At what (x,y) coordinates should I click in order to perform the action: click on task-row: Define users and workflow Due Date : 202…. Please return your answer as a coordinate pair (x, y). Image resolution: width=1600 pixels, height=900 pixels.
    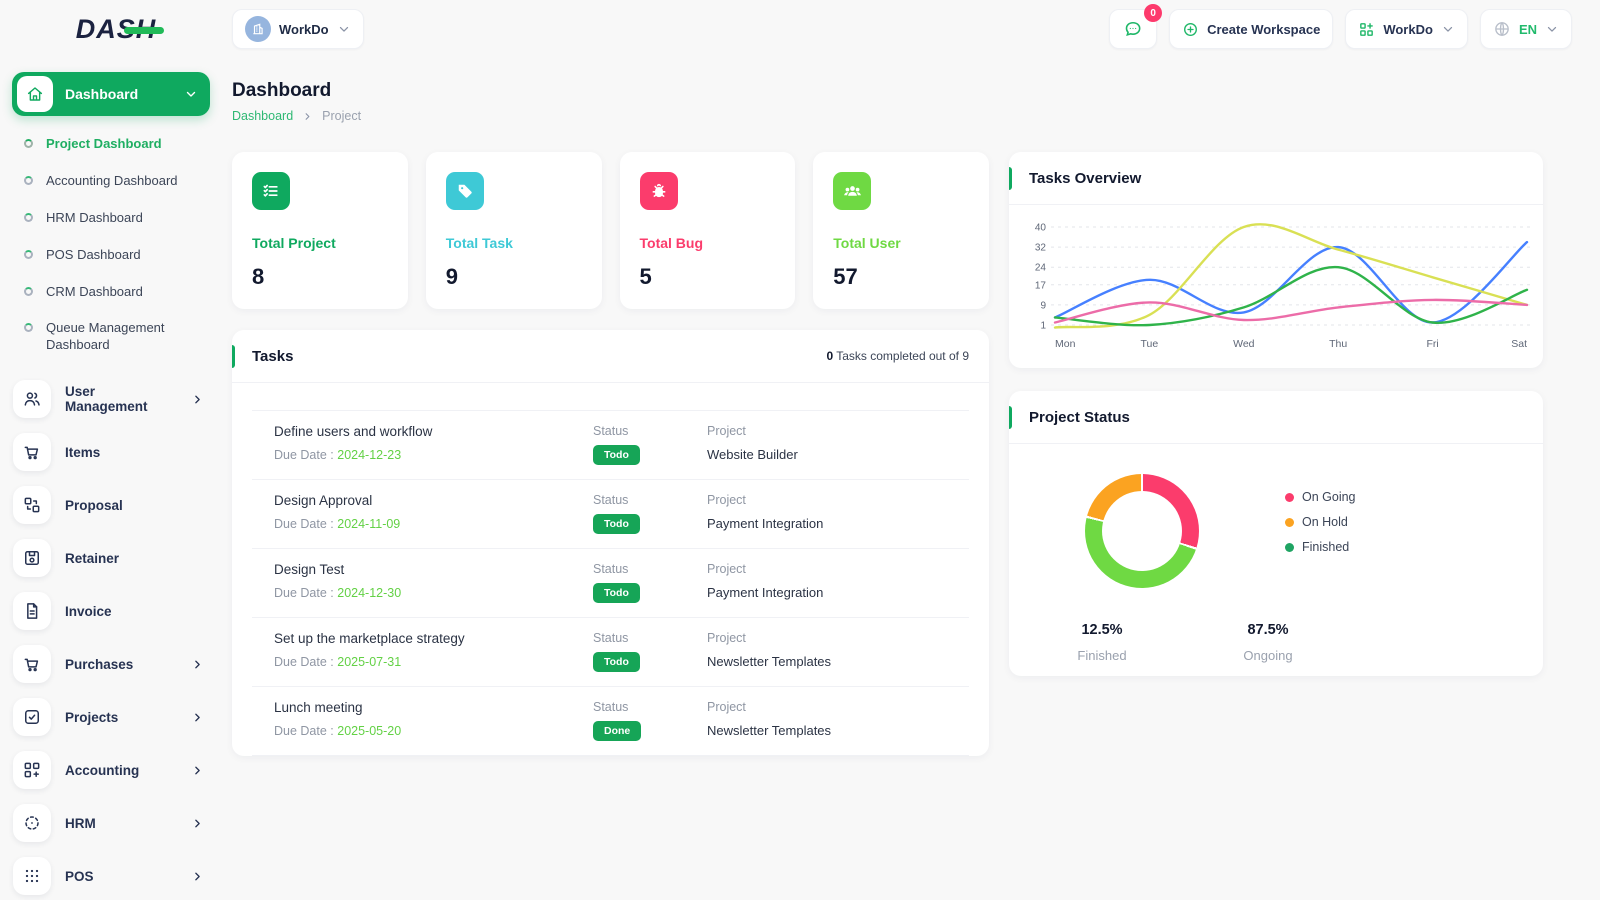
    Looking at the image, I should click on (610, 445).